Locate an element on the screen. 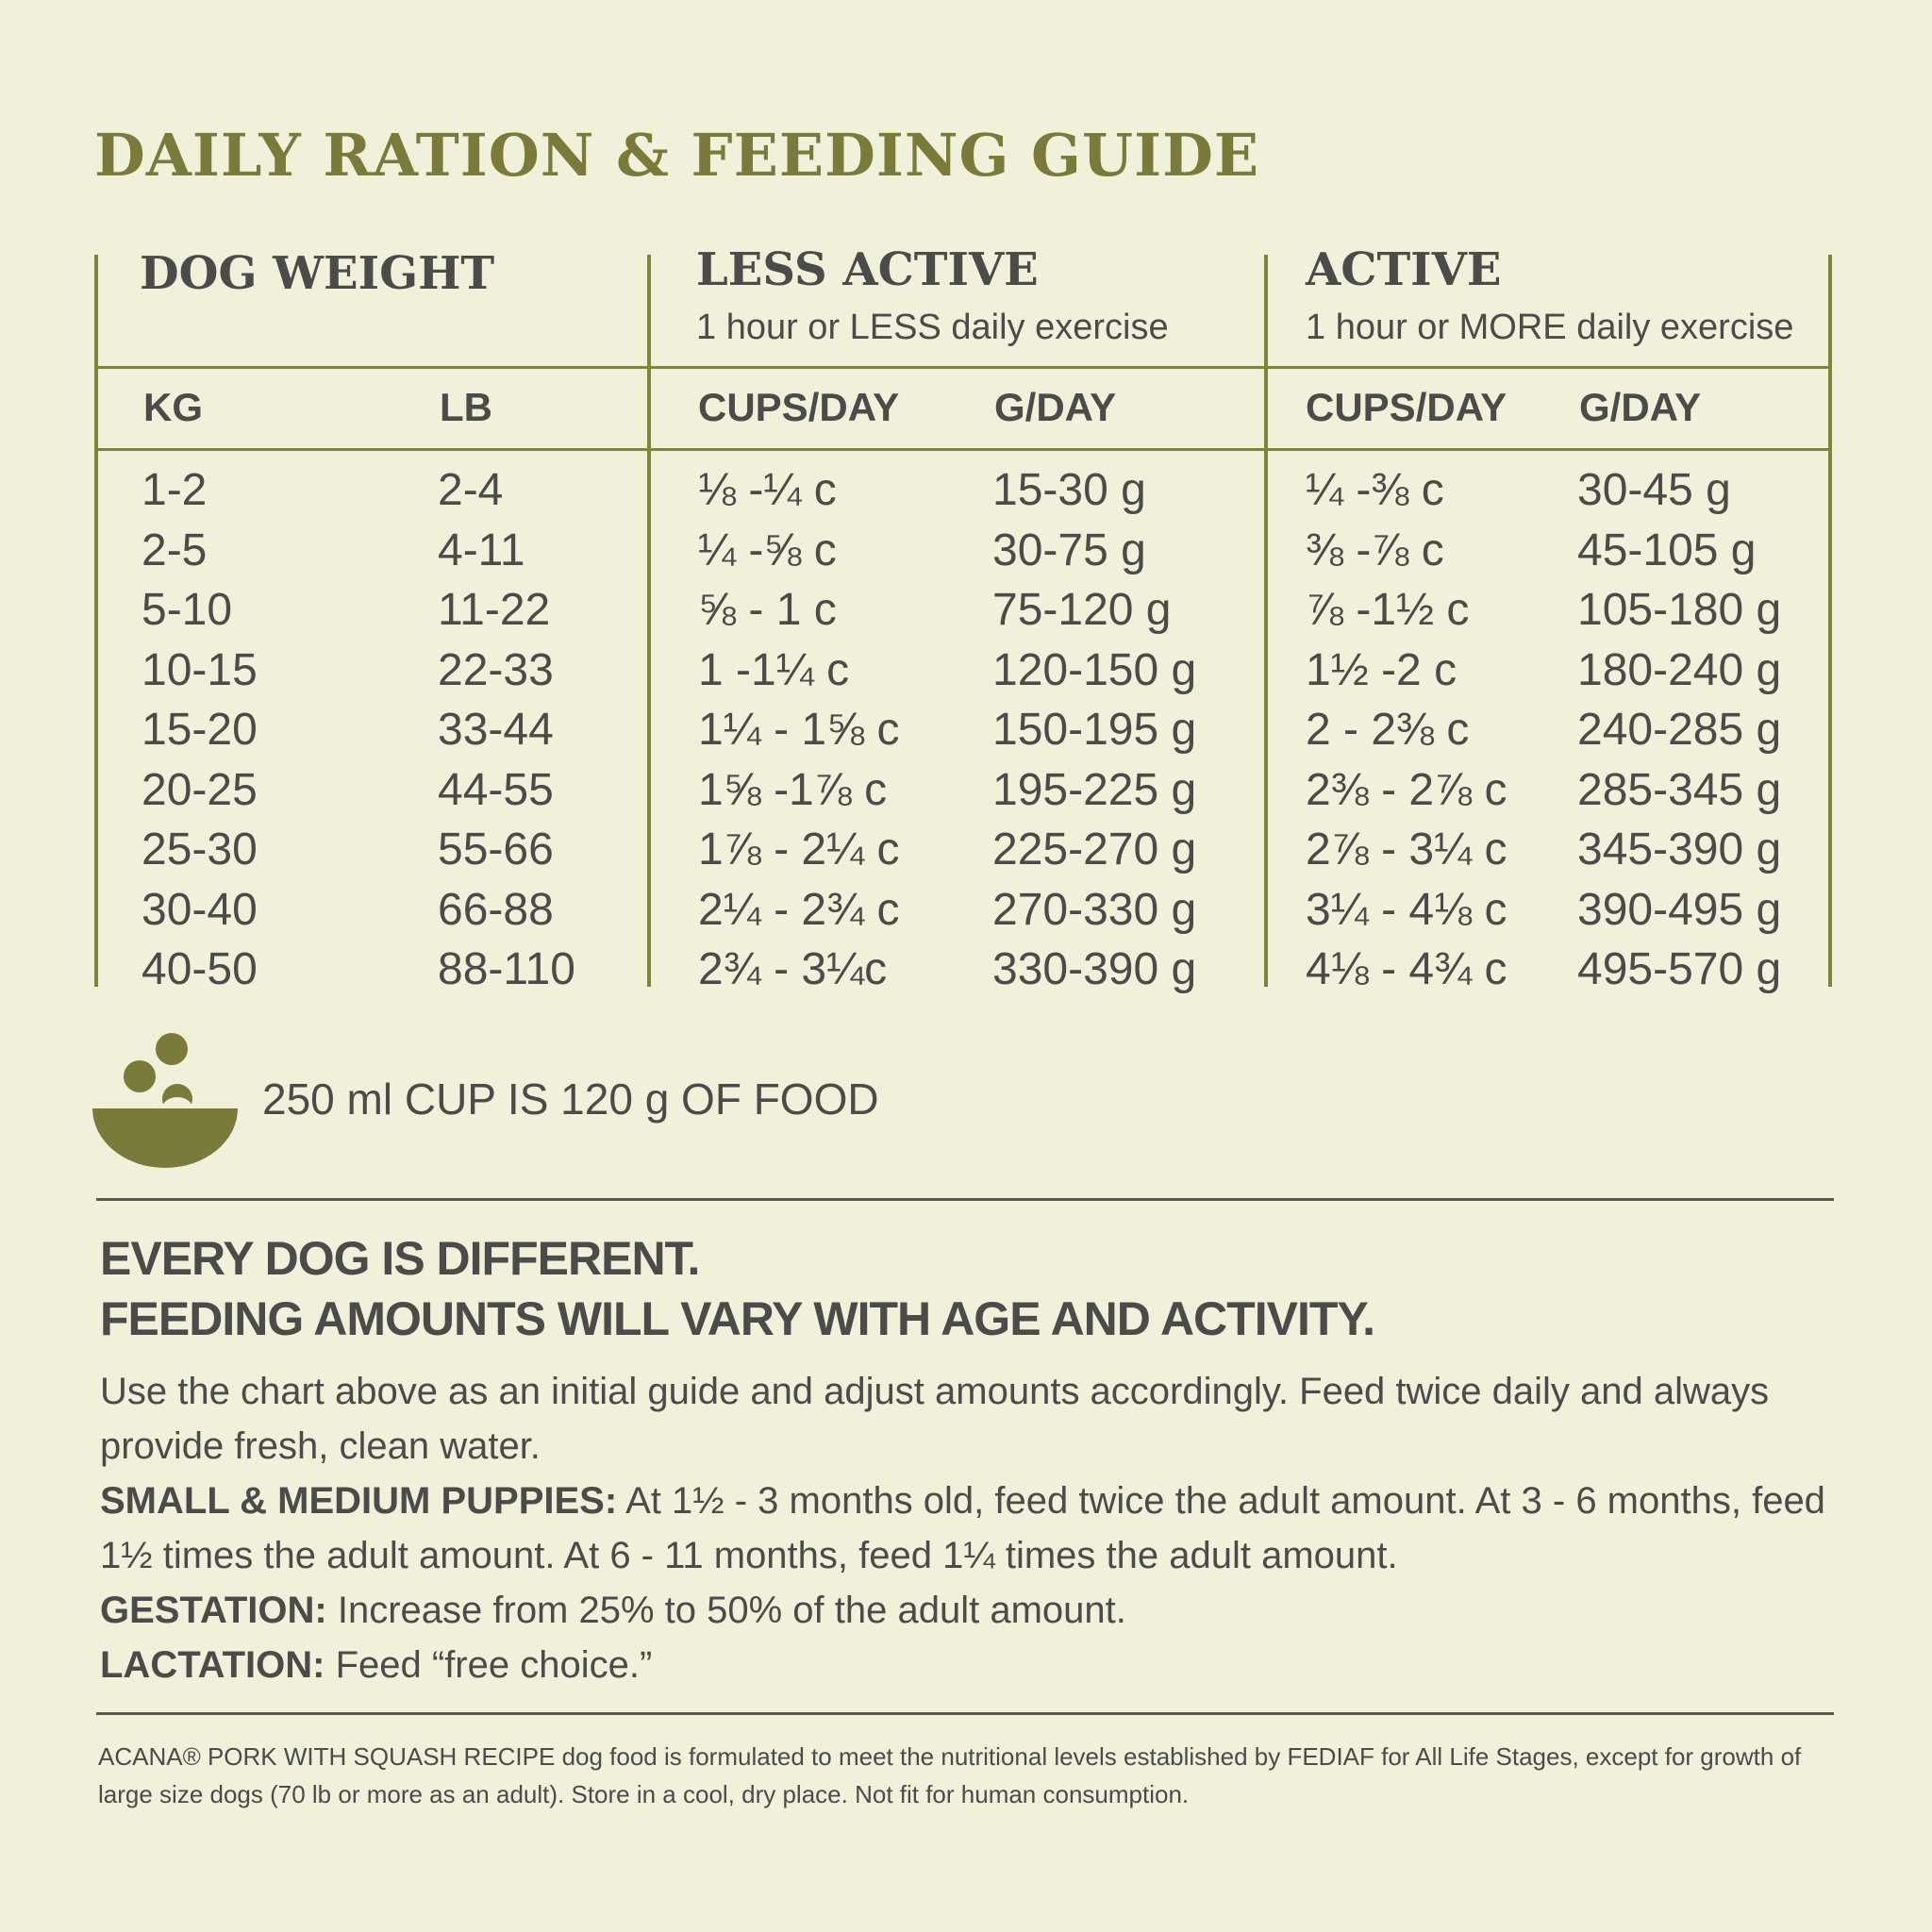 This screenshot has height=1932, width=1932. table-cell-active-g: 240-285 g is located at coordinates (1679, 730).